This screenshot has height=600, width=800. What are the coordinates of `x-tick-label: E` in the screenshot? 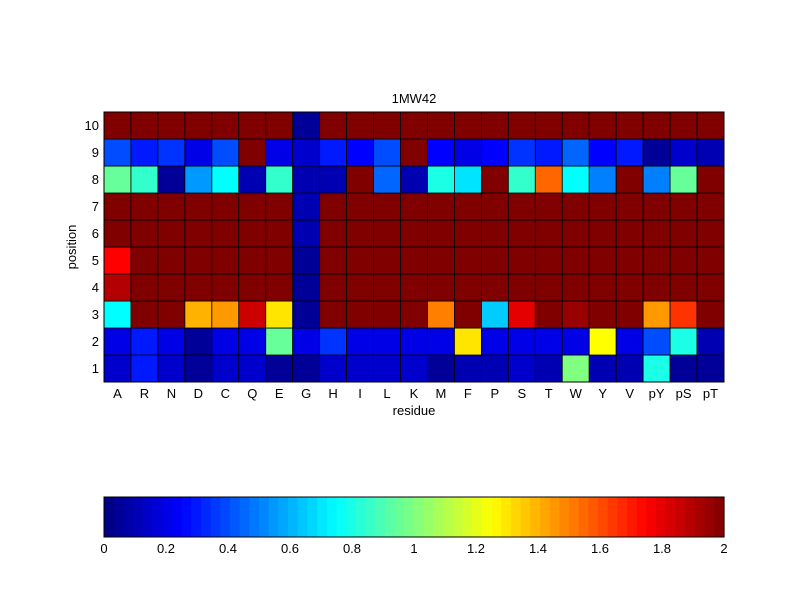 It's located at (279, 393).